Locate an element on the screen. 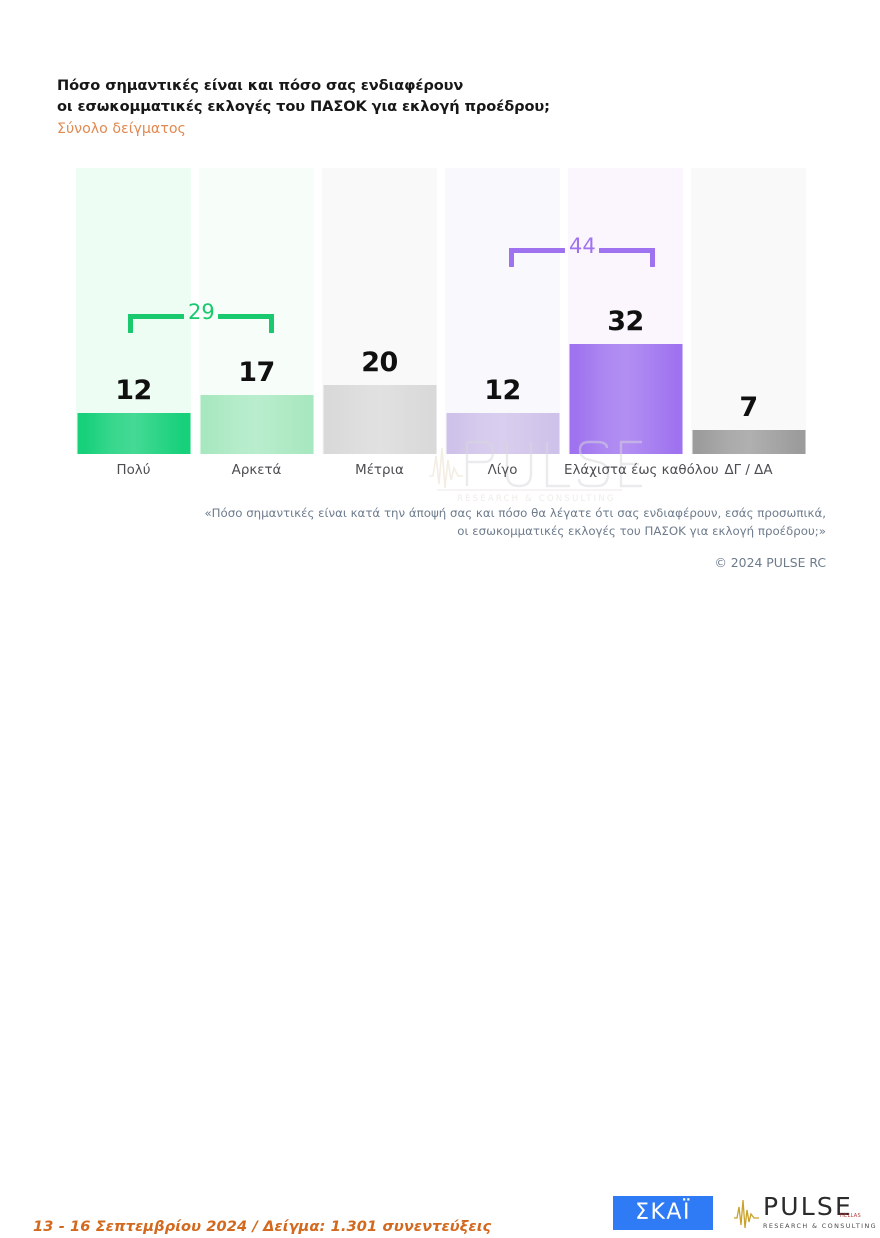  x-axis-label: Λίγο is located at coordinates (502, 470).